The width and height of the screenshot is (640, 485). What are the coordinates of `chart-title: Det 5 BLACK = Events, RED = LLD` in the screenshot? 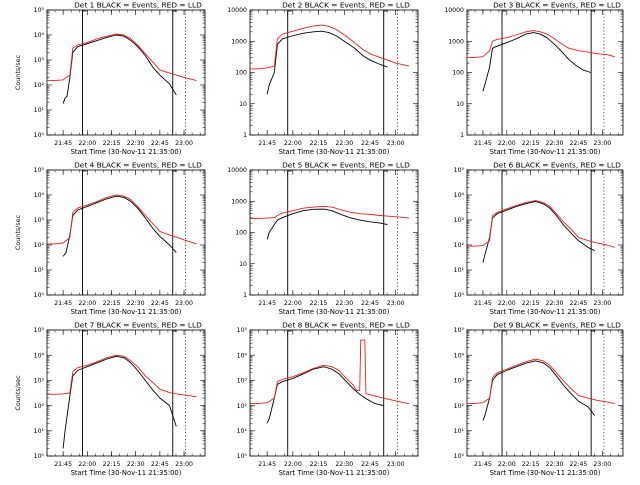 It's located at (346, 165).